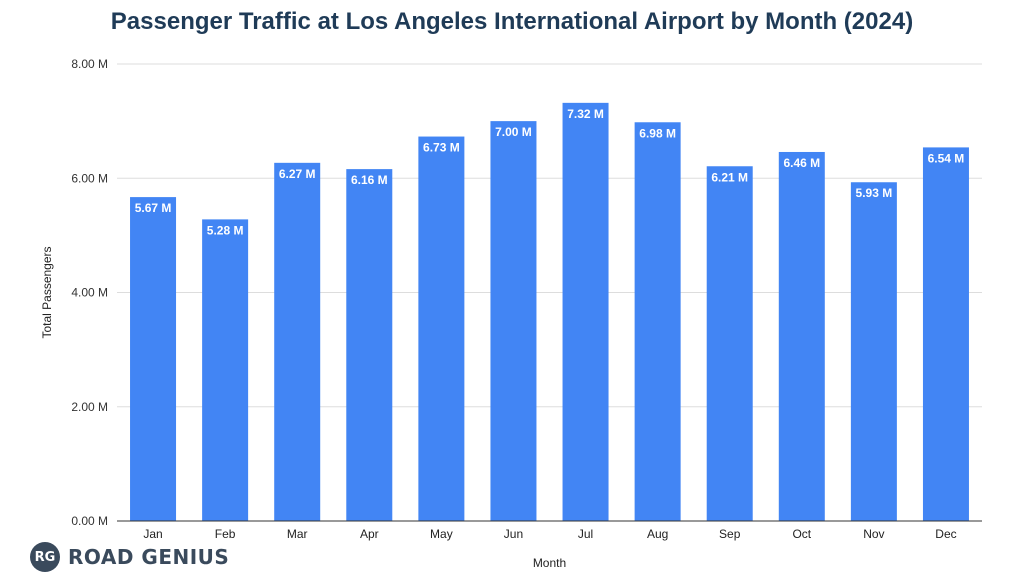  Describe the element at coordinates (549, 534) in the screenshot. I see `x-tick-labels: Jan Feb Mar Apr May Jun Jul Aug Sep Oct Nov Dec` at that location.